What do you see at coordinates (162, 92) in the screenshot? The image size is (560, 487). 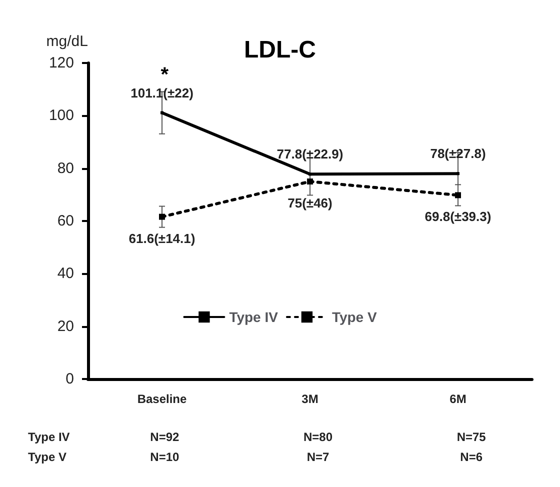 I see `data-label: 101.1(±22)` at bounding box center [162, 92].